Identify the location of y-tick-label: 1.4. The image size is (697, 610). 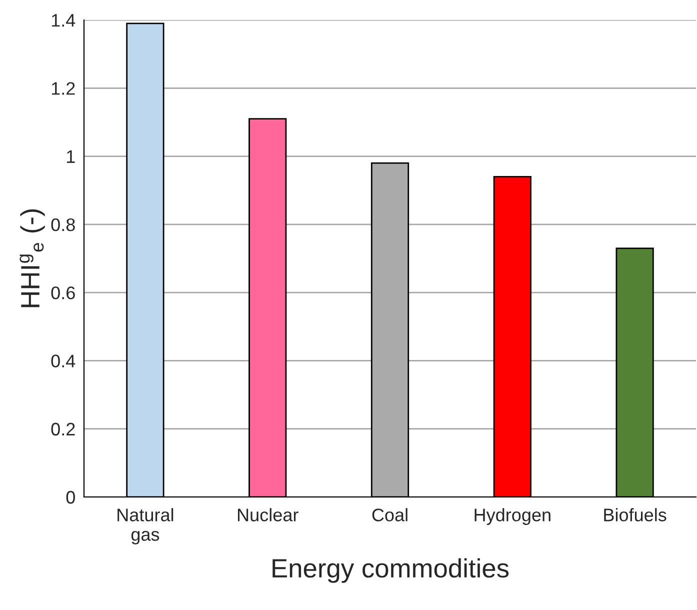
(64, 20).